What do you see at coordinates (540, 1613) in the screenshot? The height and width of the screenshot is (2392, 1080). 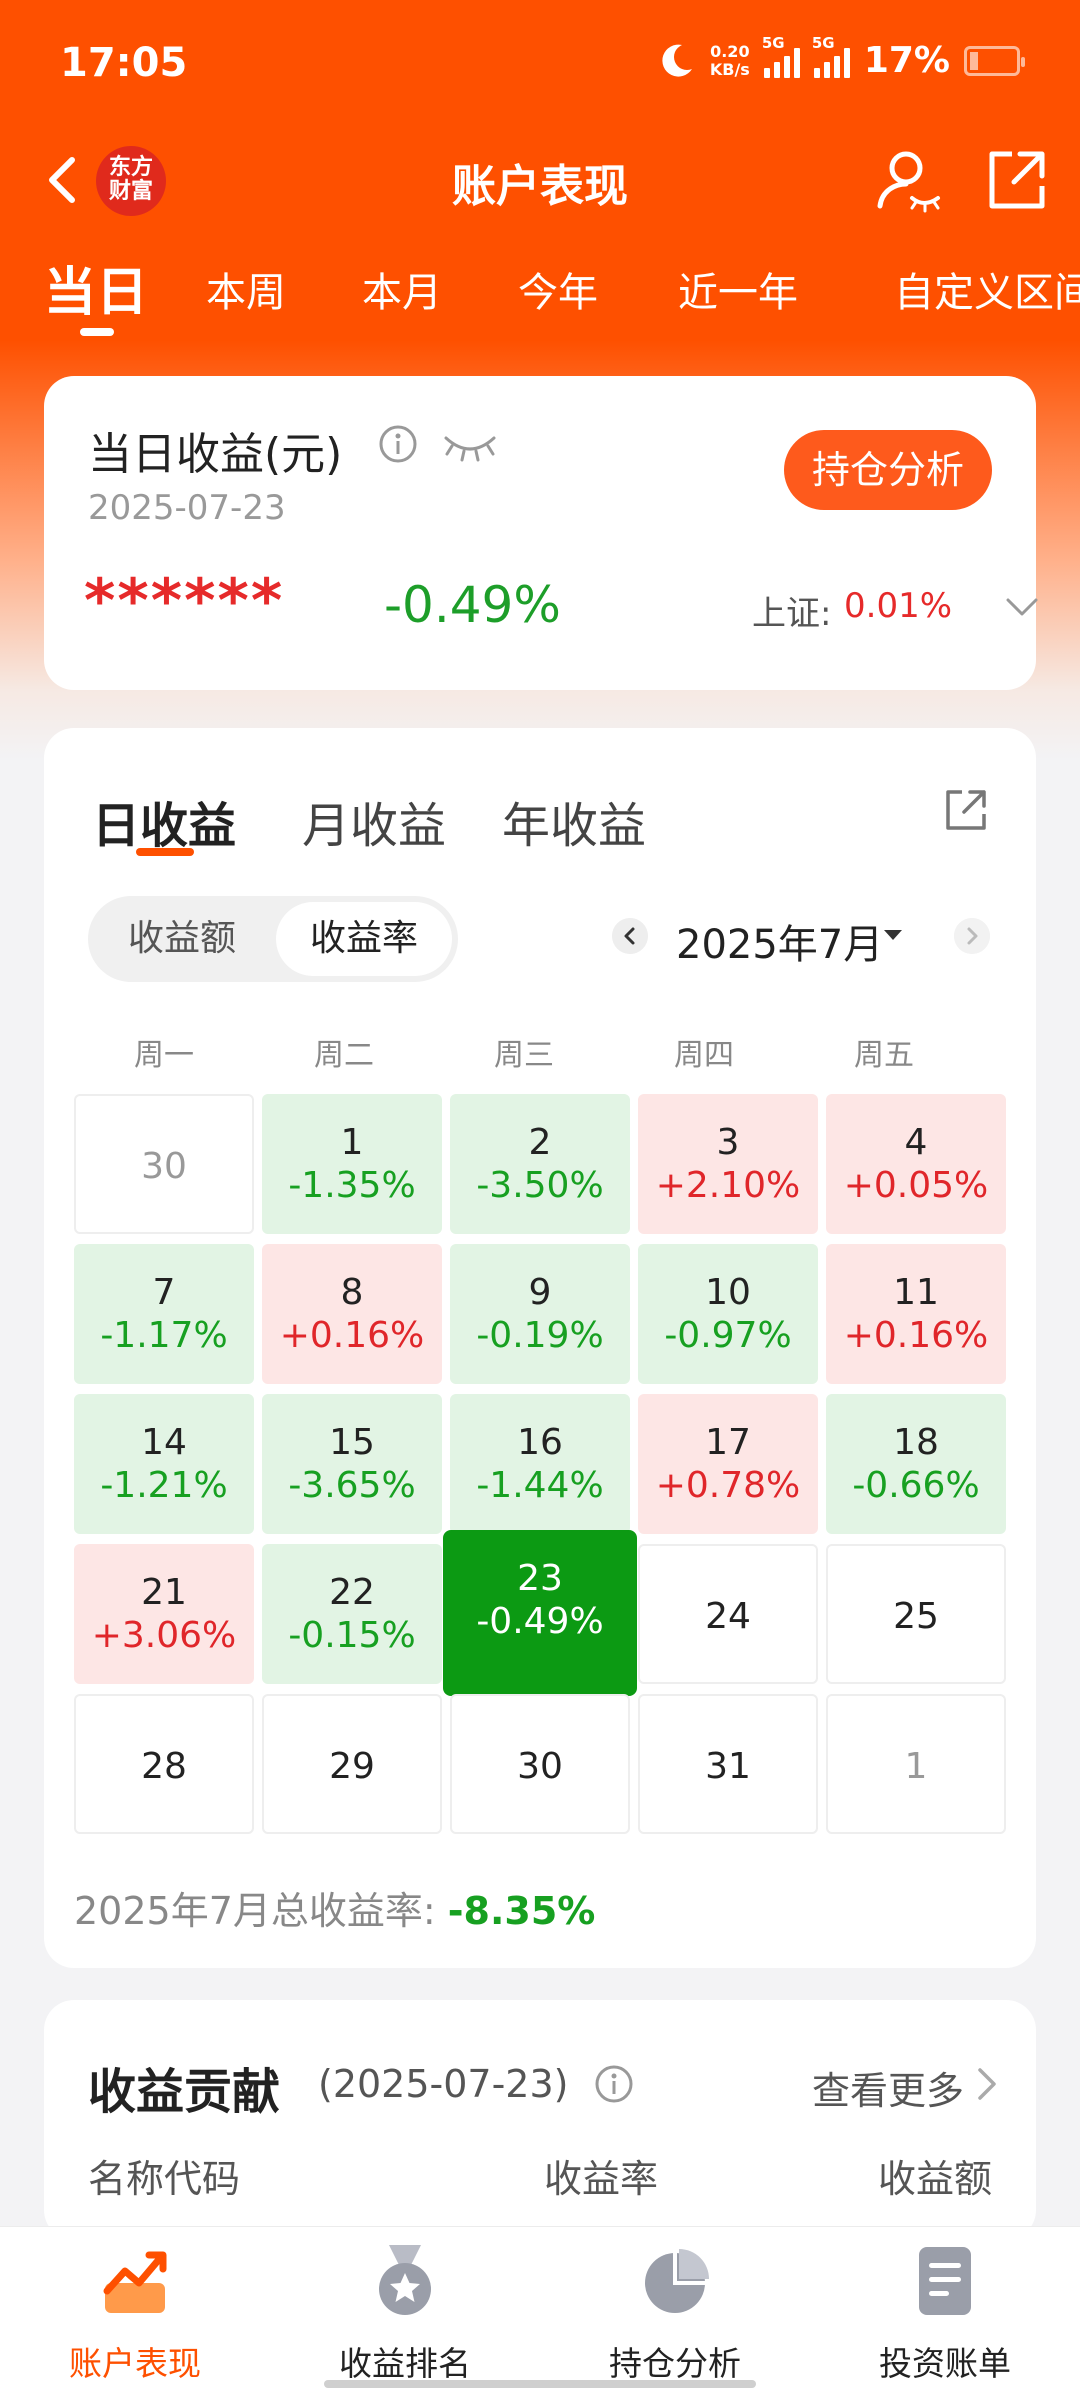 I see `calendar-day-today: 23 -0.49%` at bounding box center [540, 1613].